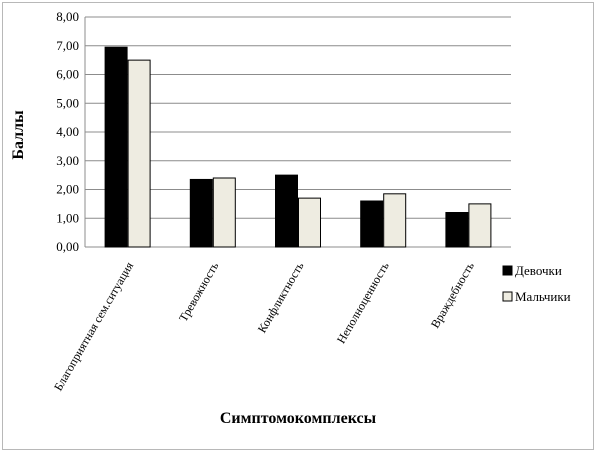 The height and width of the screenshot is (454, 598). What do you see at coordinates (199, 291) in the screenshot?
I see `x-tick-label: Тревожность` at bounding box center [199, 291].